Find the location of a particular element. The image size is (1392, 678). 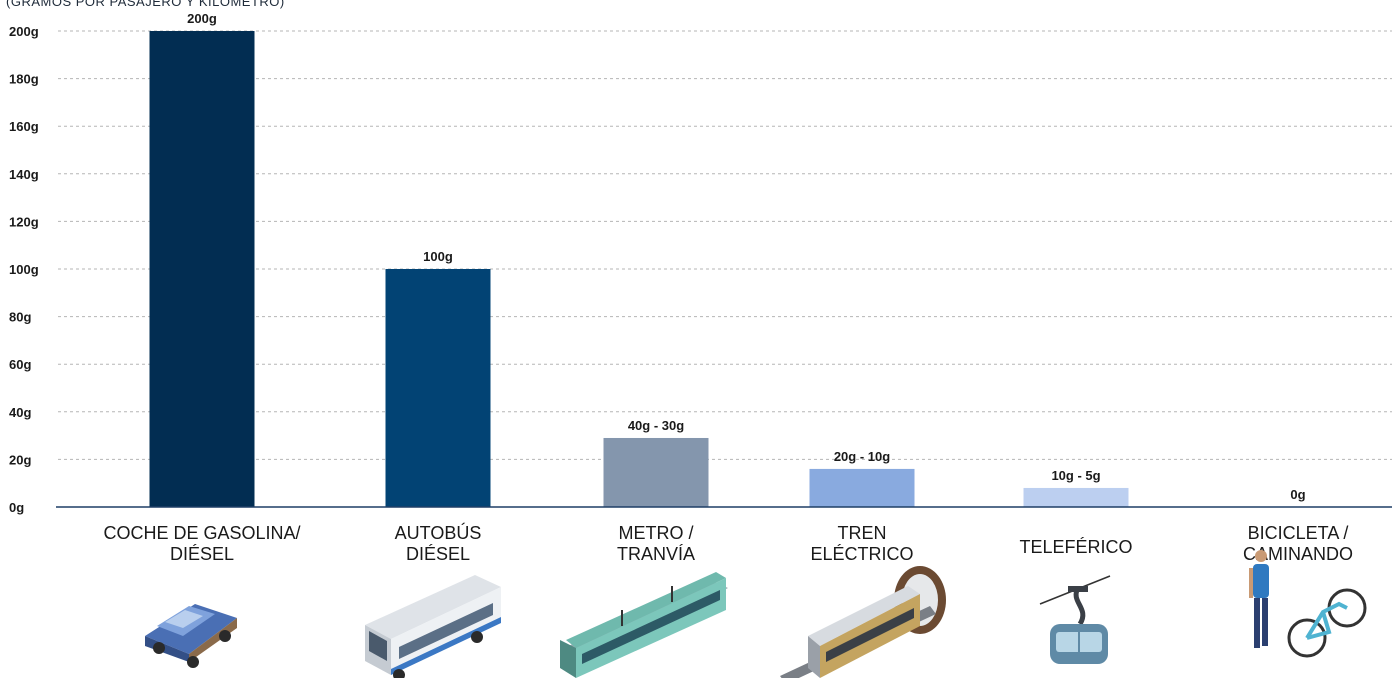

y-axis-ticks: 0g 20g 40g 60g 80g 100g 120g 140g 160g 180g 200g is located at coordinates (24, 269).